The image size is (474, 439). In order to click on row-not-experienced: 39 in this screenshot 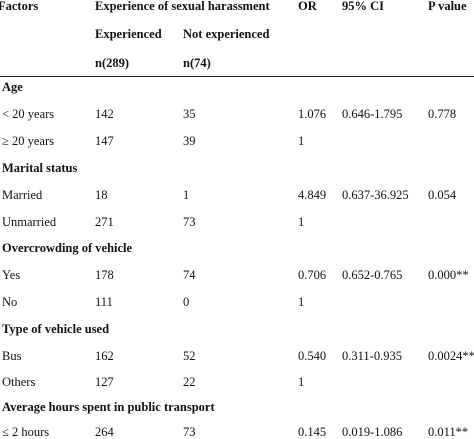, I will do `click(189, 141)`.